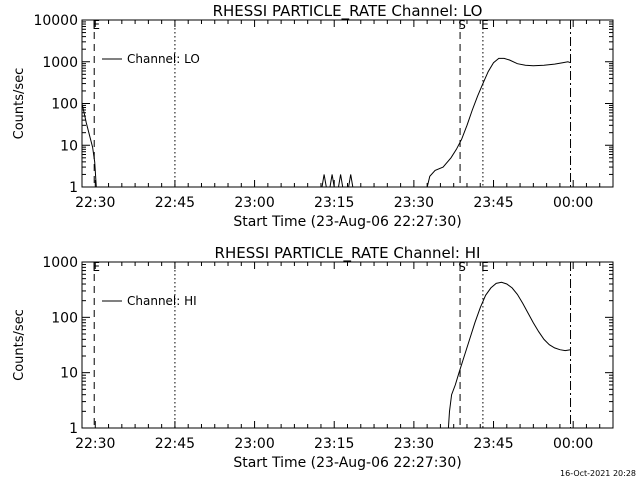 Image resolution: width=640 pixels, height=480 pixels. What do you see at coordinates (348, 11) in the screenshot?
I see `chart-title: RHESSI PARTICLE_RATE Channel: LO` at bounding box center [348, 11].